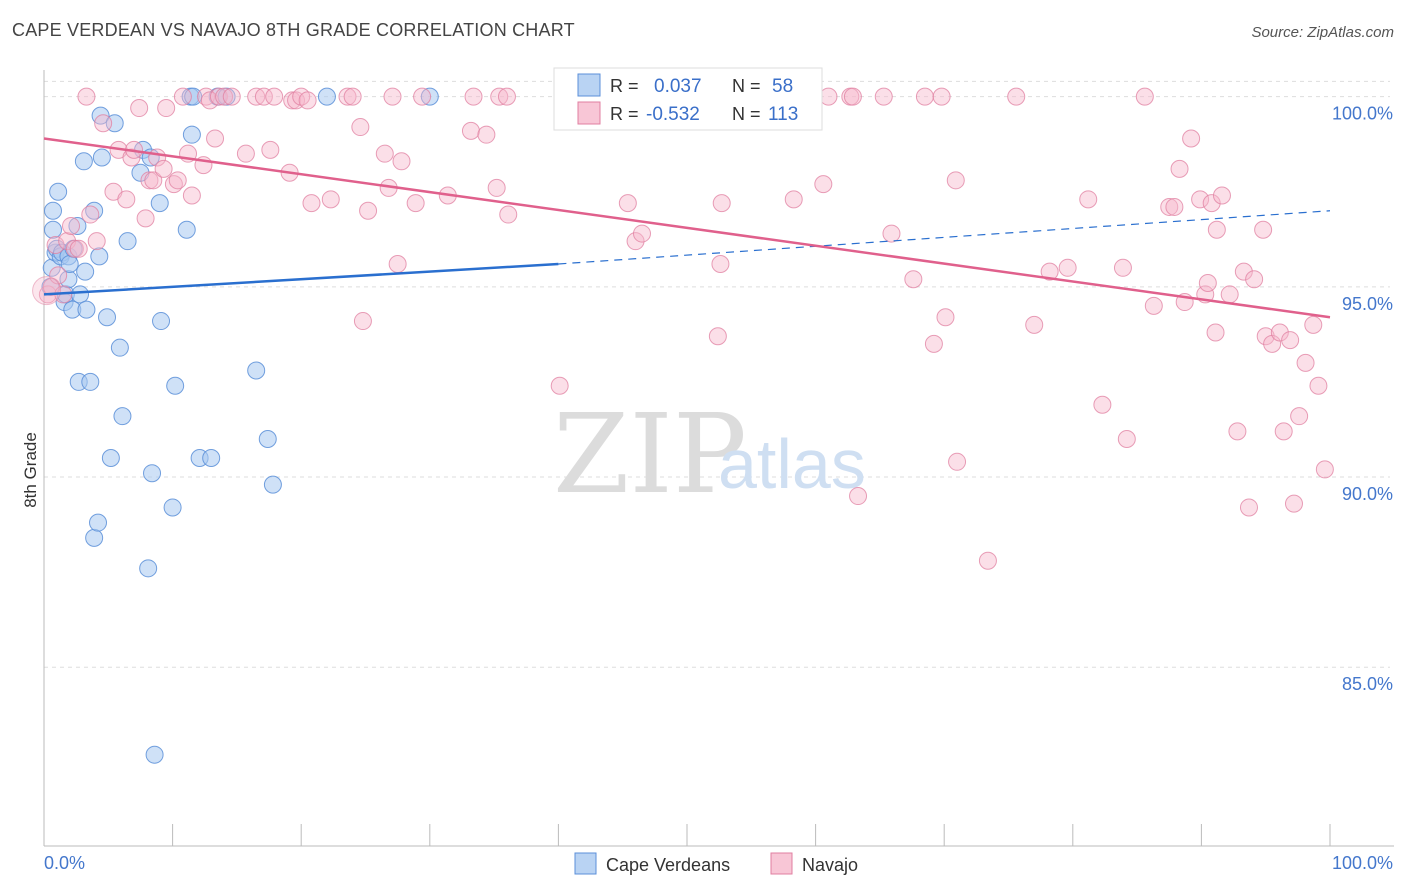 Image resolution: width=1406 pixels, height=892 pixels. What do you see at coordinates (781, 863) in the screenshot?
I see `bottom-legend-swatch-navajo` at bounding box center [781, 863].